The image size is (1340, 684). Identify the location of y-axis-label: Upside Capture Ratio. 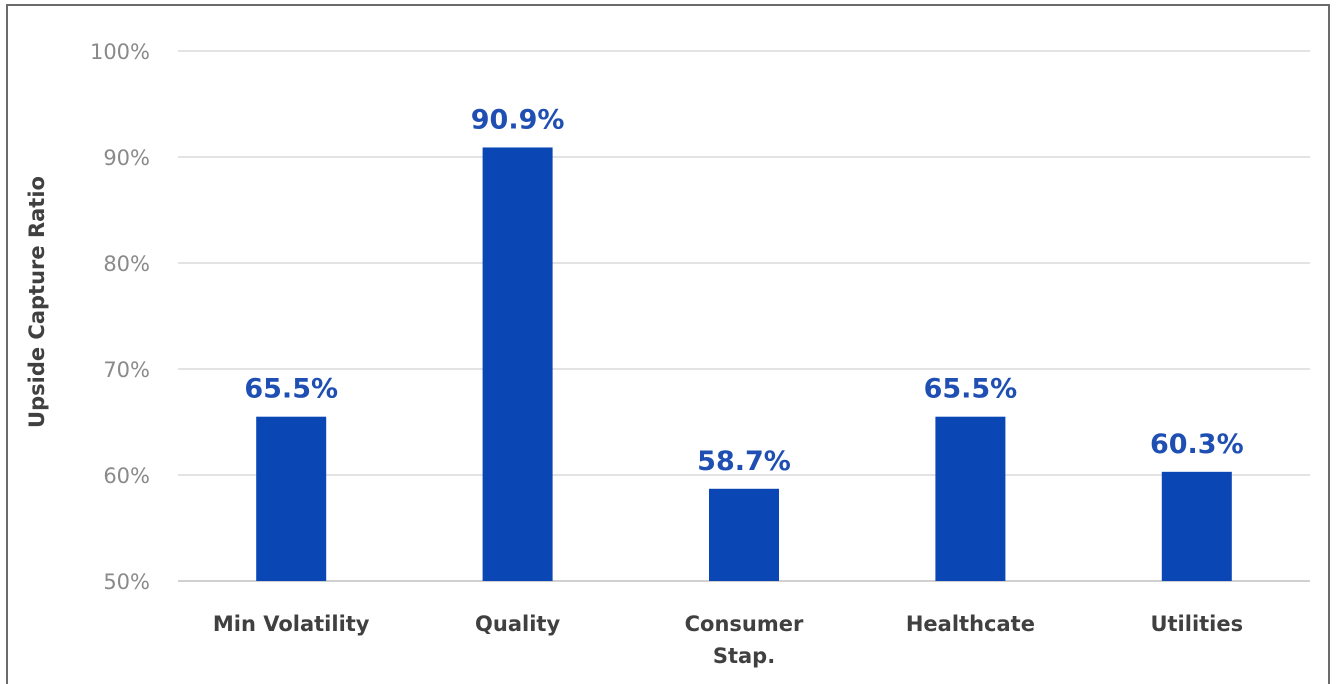
(37, 302).